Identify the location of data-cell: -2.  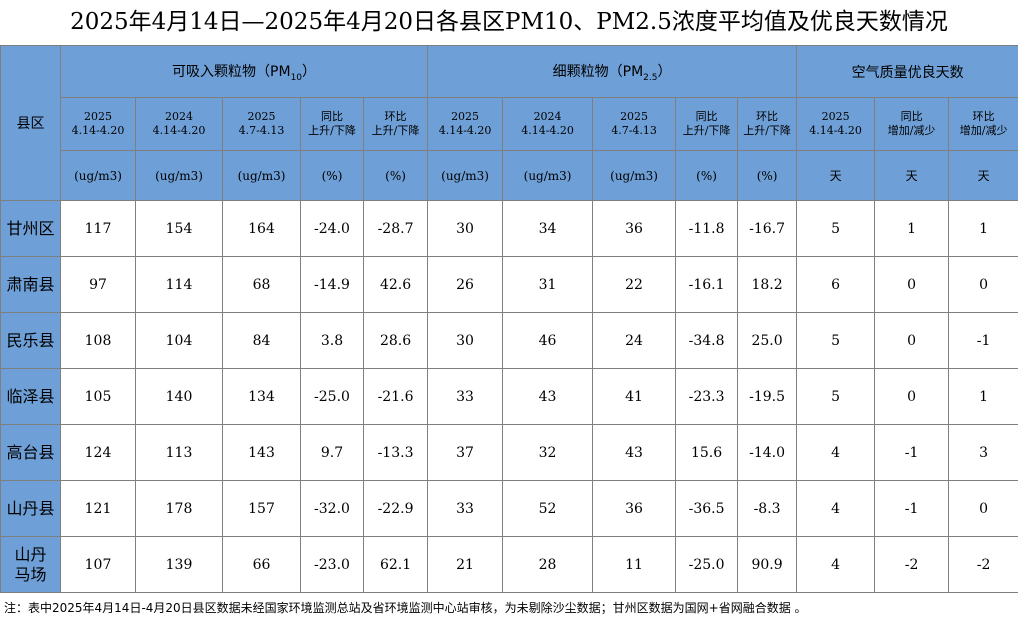
(912, 565).